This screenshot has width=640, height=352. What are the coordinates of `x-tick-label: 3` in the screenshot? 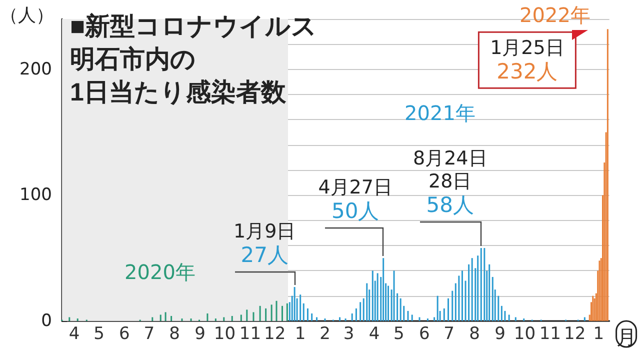 It's located at (348, 334).